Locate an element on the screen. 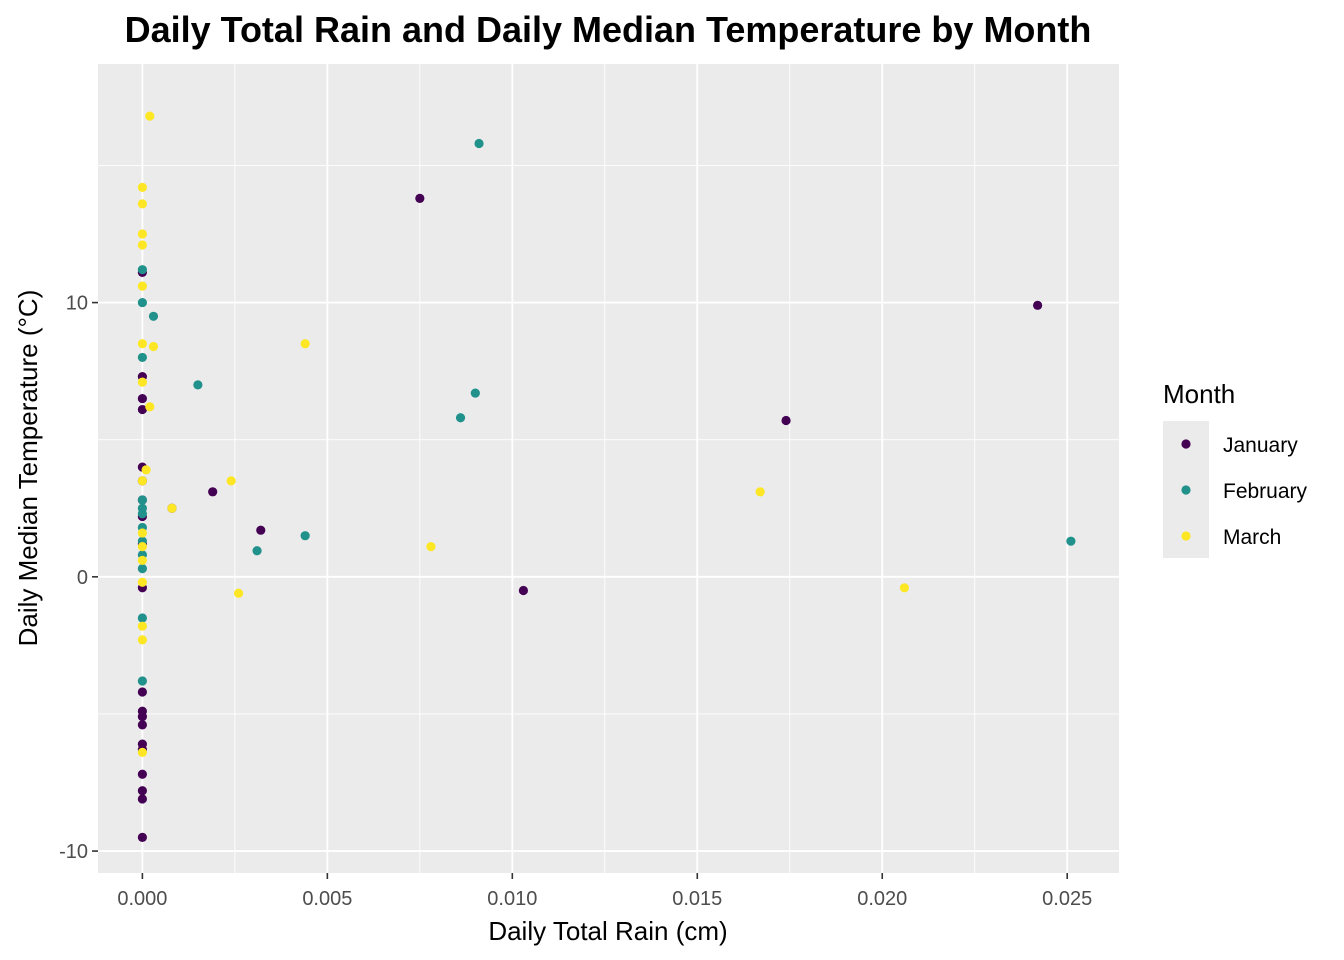  legend-key-february is located at coordinates (1186, 490).